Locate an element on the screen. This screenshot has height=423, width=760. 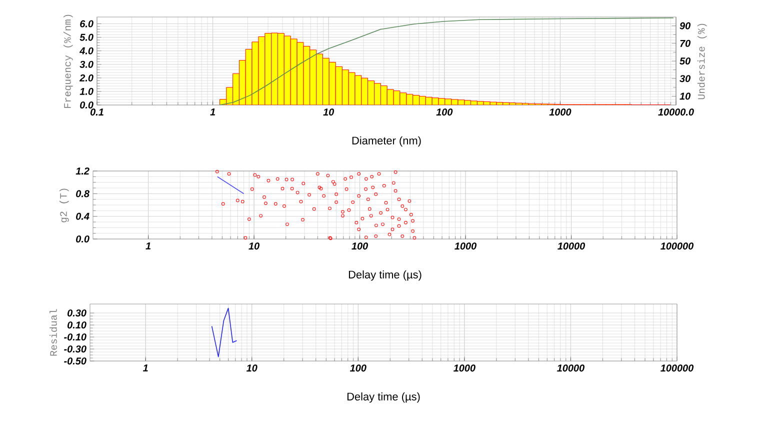
y2-axis-title: Undersize (%) is located at coordinates (702, 62).